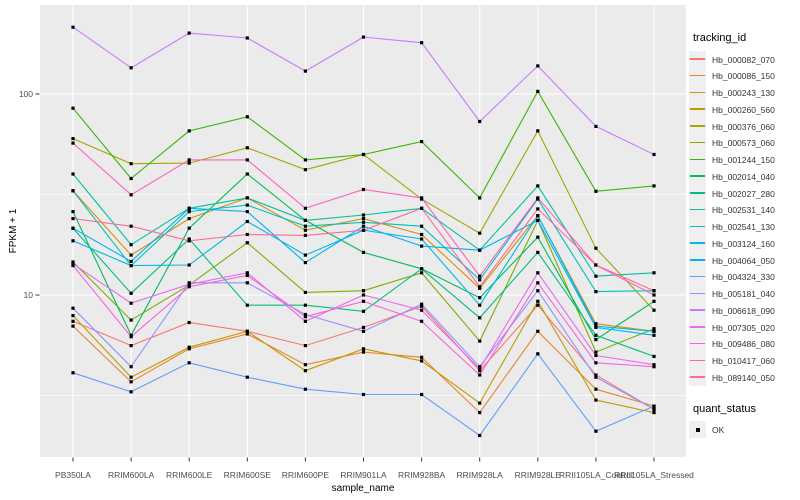 This screenshot has height=500, width=800. I want to click on legend-entry-label: Hb_089140_050, so click(743, 377).